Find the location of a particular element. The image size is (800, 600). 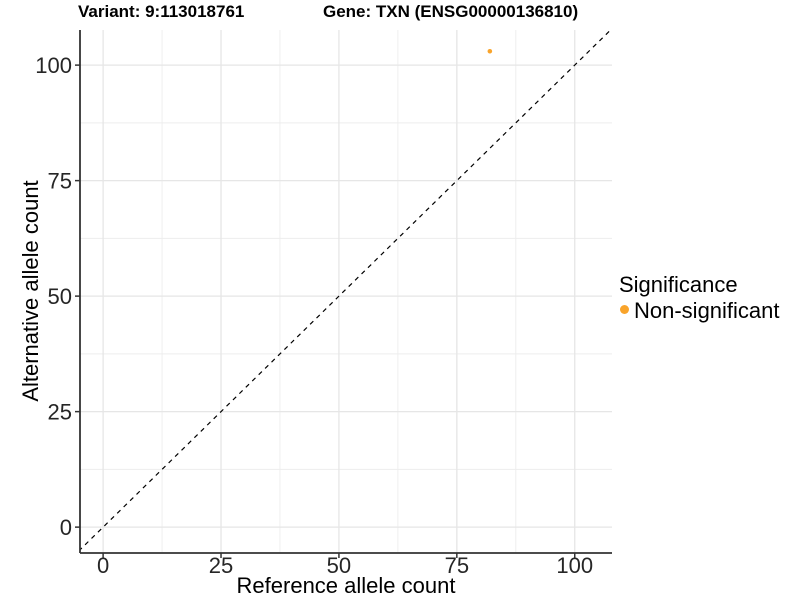

legend: Significance Non-significant is located at coordinates (699, 297).